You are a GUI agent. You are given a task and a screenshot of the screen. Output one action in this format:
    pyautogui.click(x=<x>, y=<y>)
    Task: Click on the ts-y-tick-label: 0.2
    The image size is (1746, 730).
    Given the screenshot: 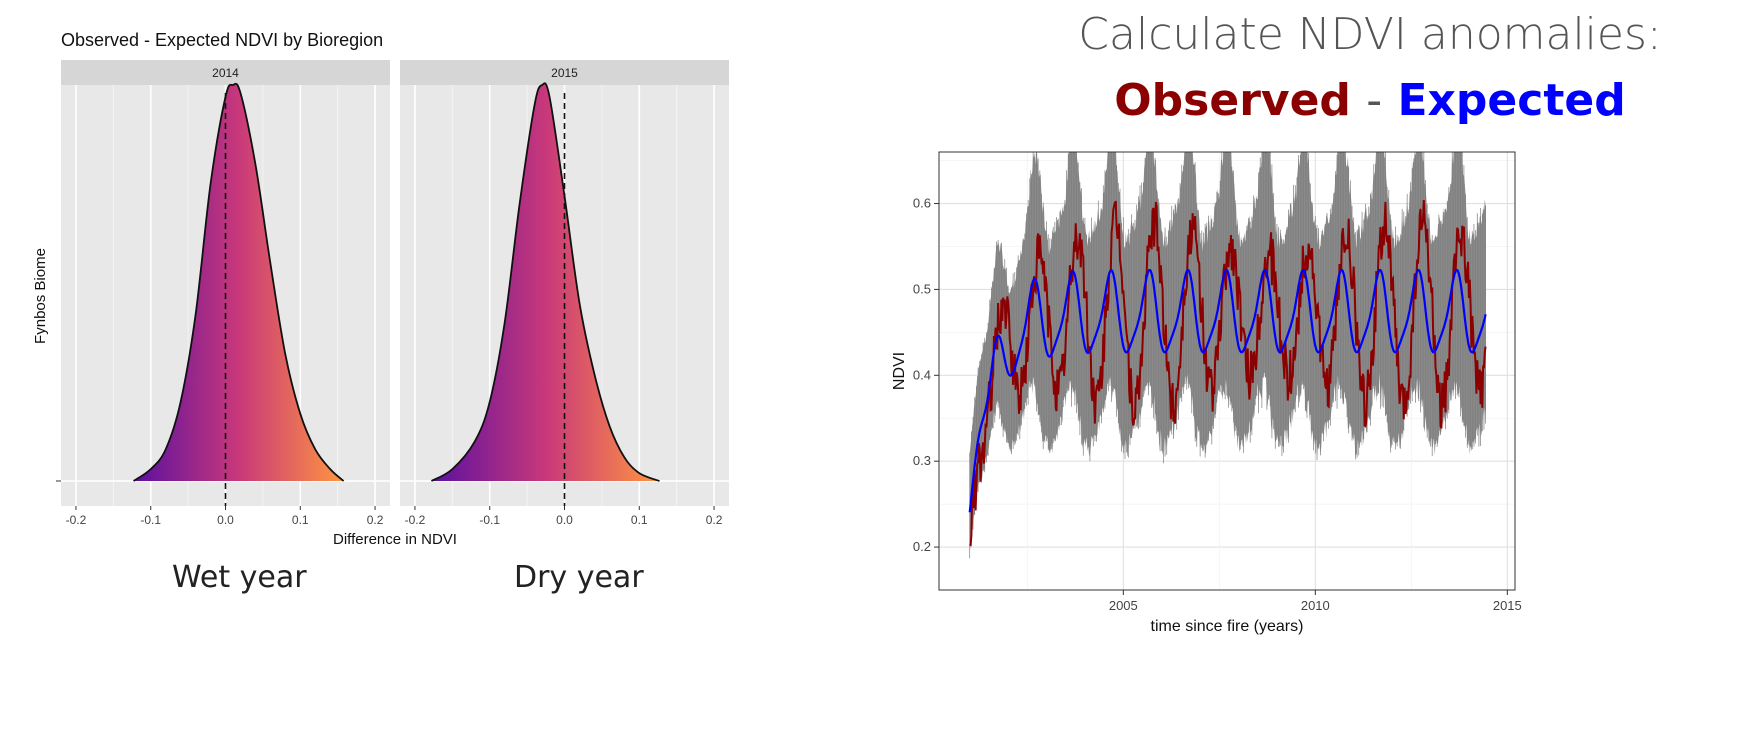 What is the action you would take?
    pyautogui.click(x=922, y=546)
    